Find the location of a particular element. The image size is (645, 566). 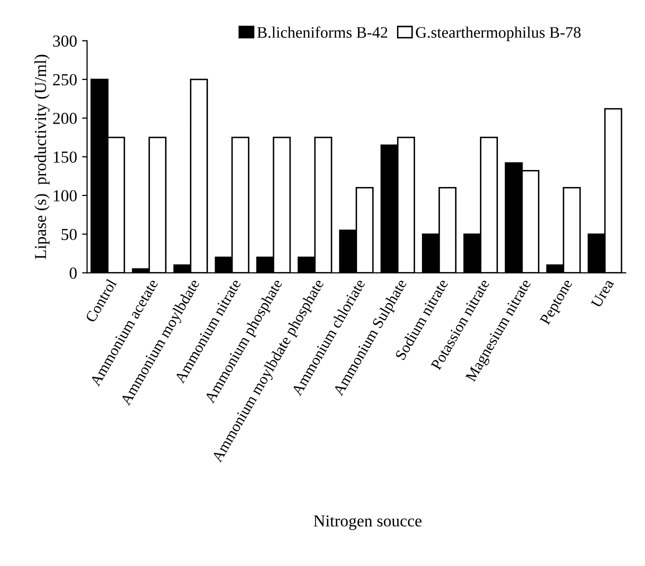

y-axis-title: Lipase (s) productivity (U/ml) is located at coordinates (42, 157).